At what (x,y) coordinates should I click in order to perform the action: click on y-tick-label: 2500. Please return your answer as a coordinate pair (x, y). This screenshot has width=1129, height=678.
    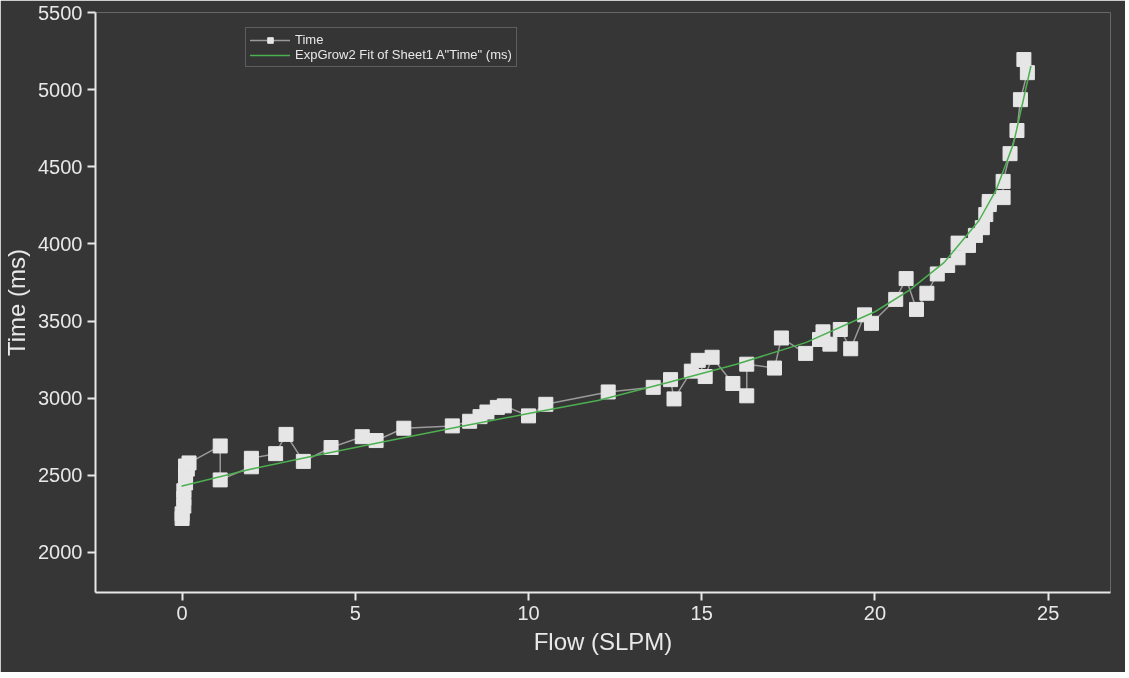
    Looking at the image, I should click on (60, 475).